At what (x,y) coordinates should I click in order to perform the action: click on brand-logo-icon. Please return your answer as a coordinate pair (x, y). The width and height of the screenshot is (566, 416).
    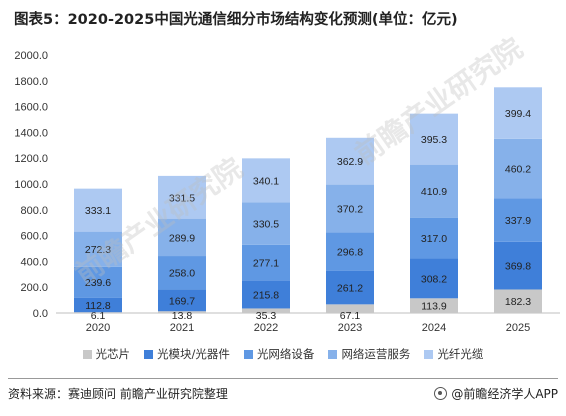
    Looking at the image, I should click on (441, 393).